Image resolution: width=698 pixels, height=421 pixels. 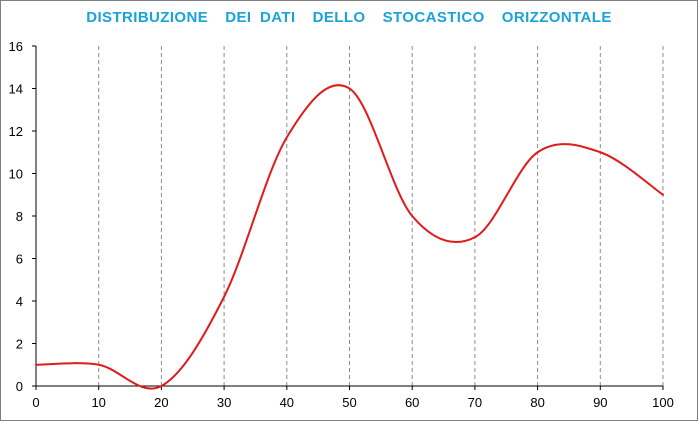 What do you see at coordinates (349, 402) in the screenshot?
I see `x-tick-label-50: 50` at bounding box center [349, 402].